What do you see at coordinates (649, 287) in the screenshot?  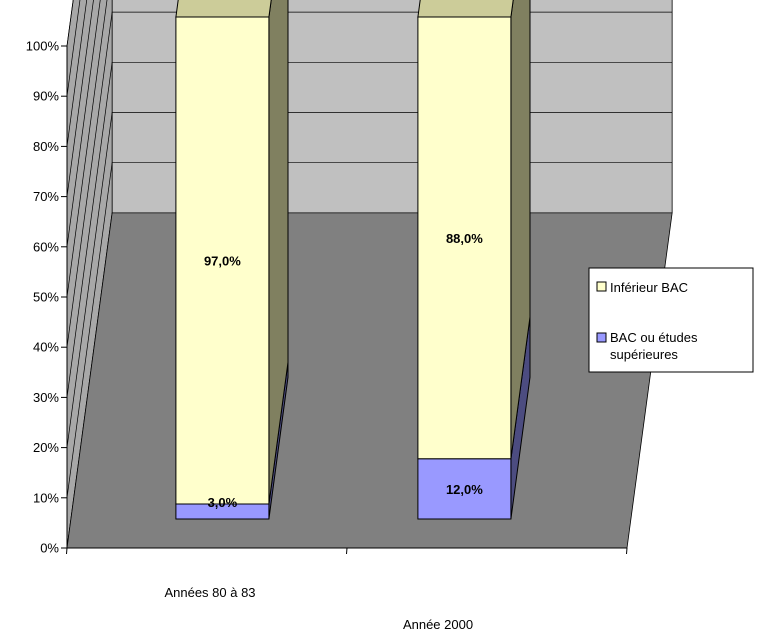 I see `legend-label: Inférieur BAC` at bounding box center [649, 287].